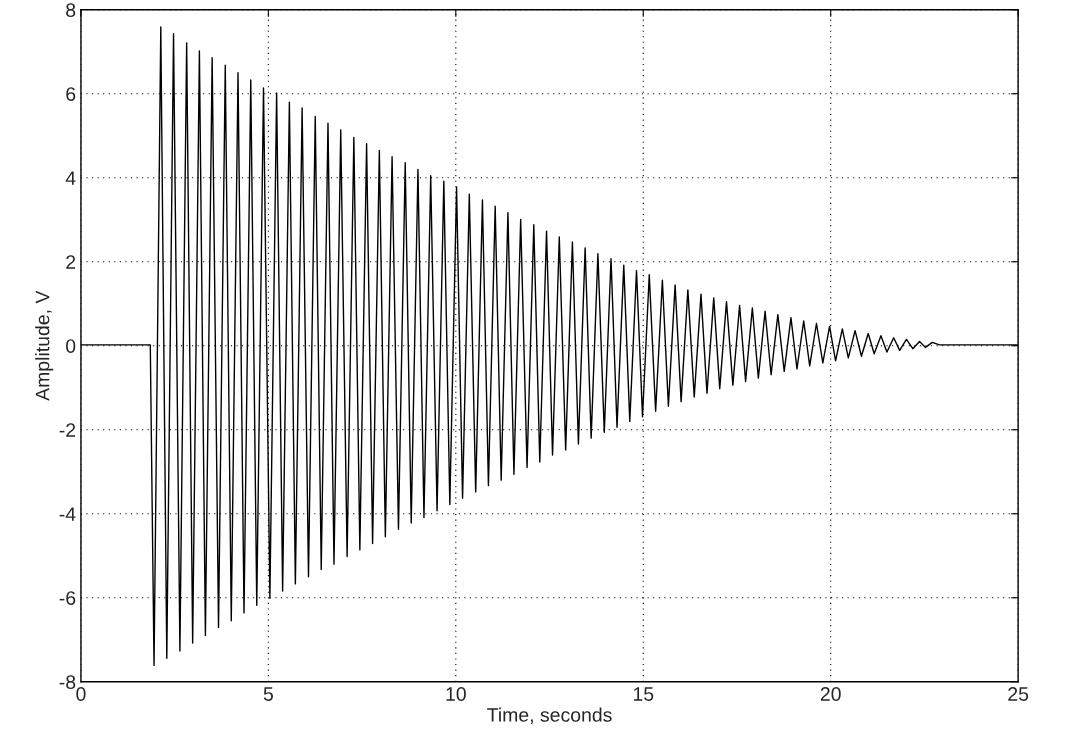 The image size is (1065, 750). Describe the element at coordinates (71, 94) in the screenshot. I see `y-tick-label: 6` at that location.